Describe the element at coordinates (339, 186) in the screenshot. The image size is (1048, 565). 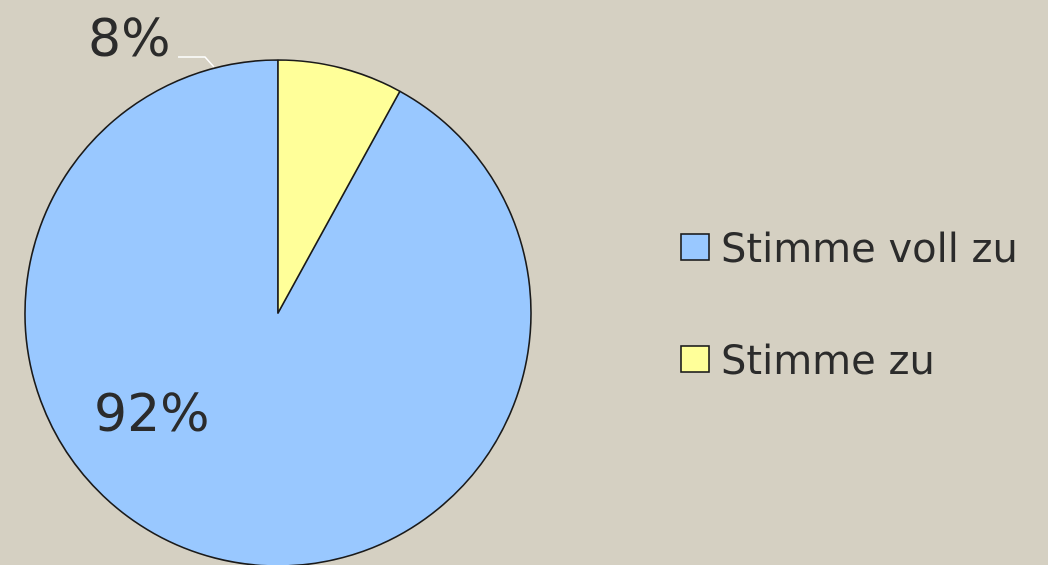
I see `pie-slice-stimme-zu` at that location.